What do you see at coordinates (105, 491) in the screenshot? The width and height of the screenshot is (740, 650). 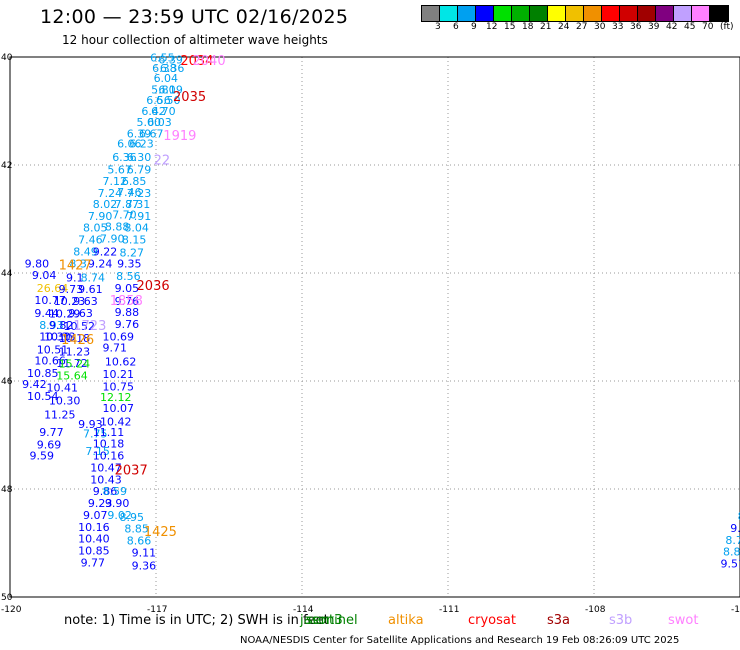 I see `wave-height-value: 9.86` at bounding box center [105, 491].